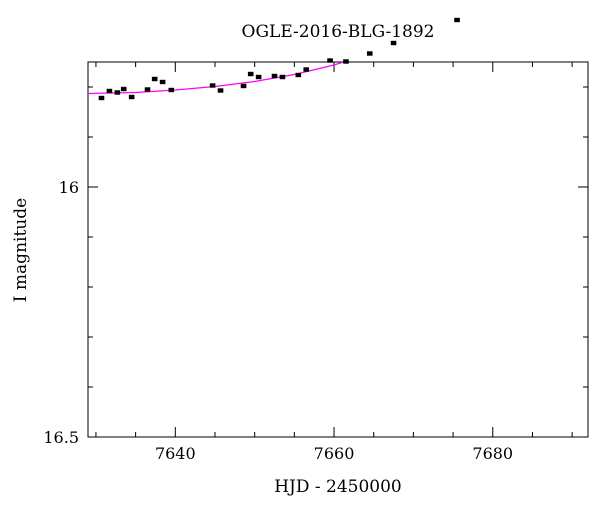 The width and height of the screenshot is (600, 512). I want to click on x-tick-label: 7680, so click(492, 453).